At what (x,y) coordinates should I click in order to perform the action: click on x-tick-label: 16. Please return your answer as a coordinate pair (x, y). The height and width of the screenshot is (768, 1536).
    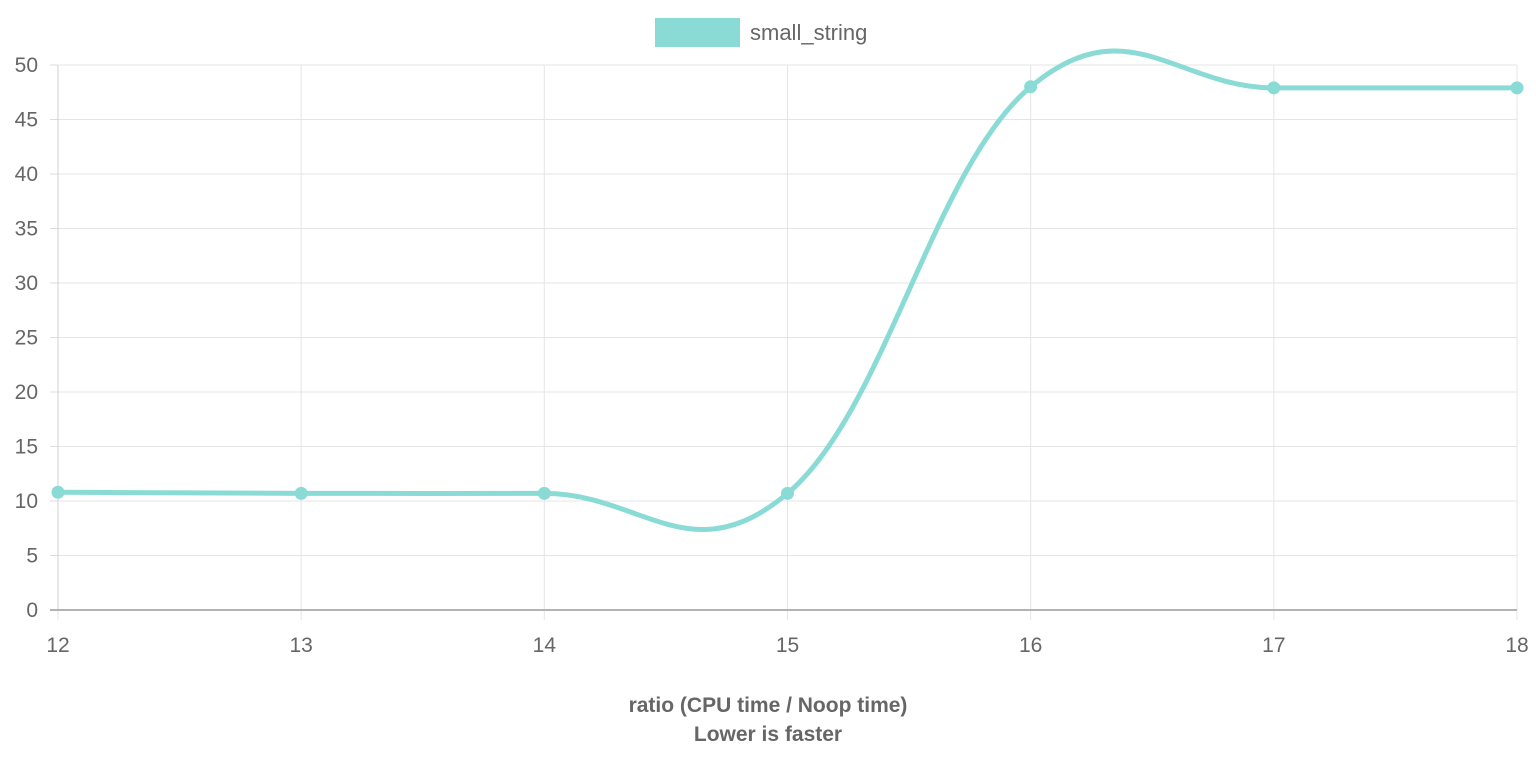
    Looking at the image, I should click on (1030, 645).